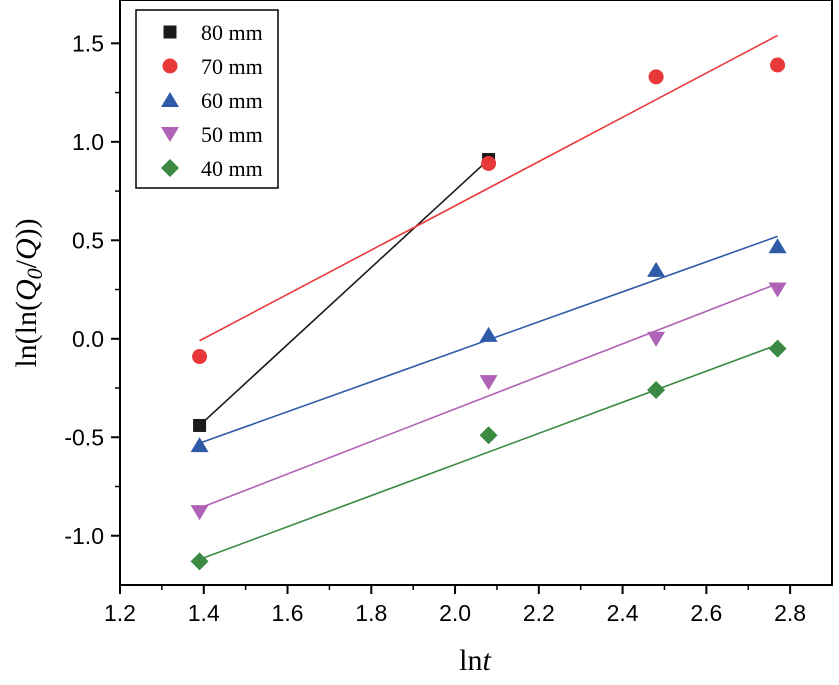 This screenshot has width=839, height=685. Describe the element at coordinates (88, 339) in the screenshot. I see `y-tick-label-2: 0.0` at that location.